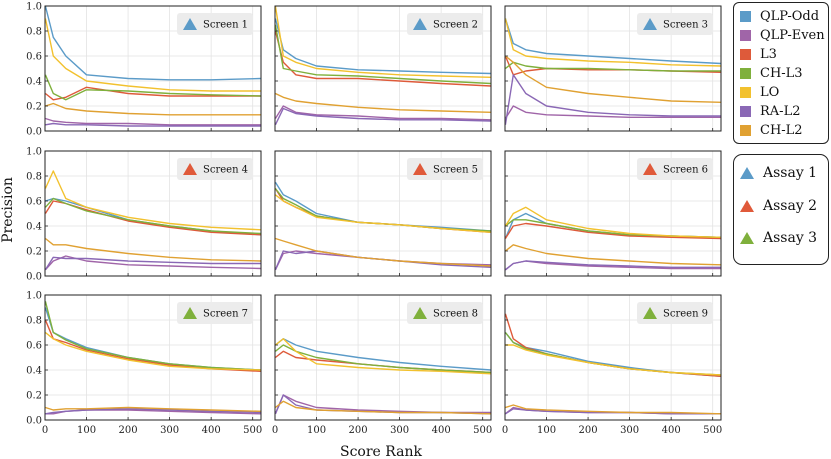 Image resolution: width=831 pixels, height=459 pixels. I want to click on legend-label: QLP-Even, so click(792, 35).